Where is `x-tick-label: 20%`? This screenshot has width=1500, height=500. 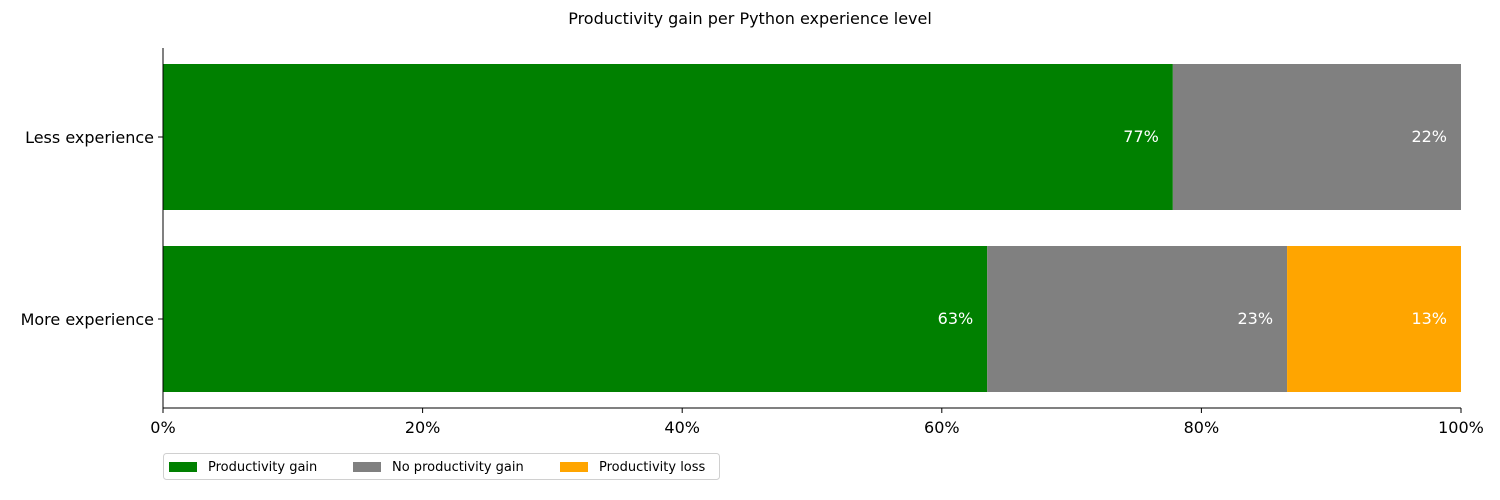
x-tick-label: 20% is located at coordinates (423, 427).